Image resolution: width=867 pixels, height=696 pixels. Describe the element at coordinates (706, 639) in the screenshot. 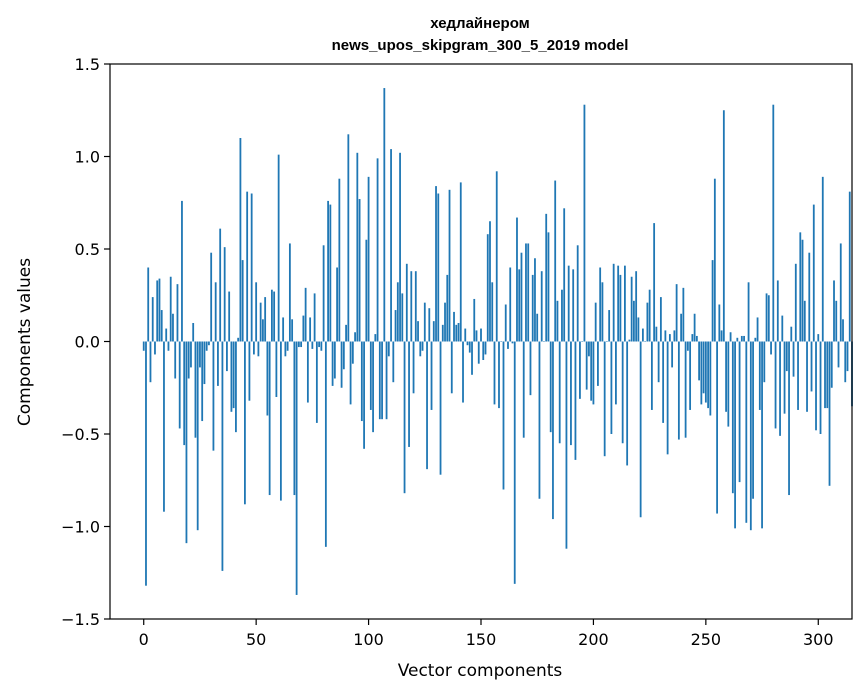

I see `x-tick-label-5: 250` at that location.